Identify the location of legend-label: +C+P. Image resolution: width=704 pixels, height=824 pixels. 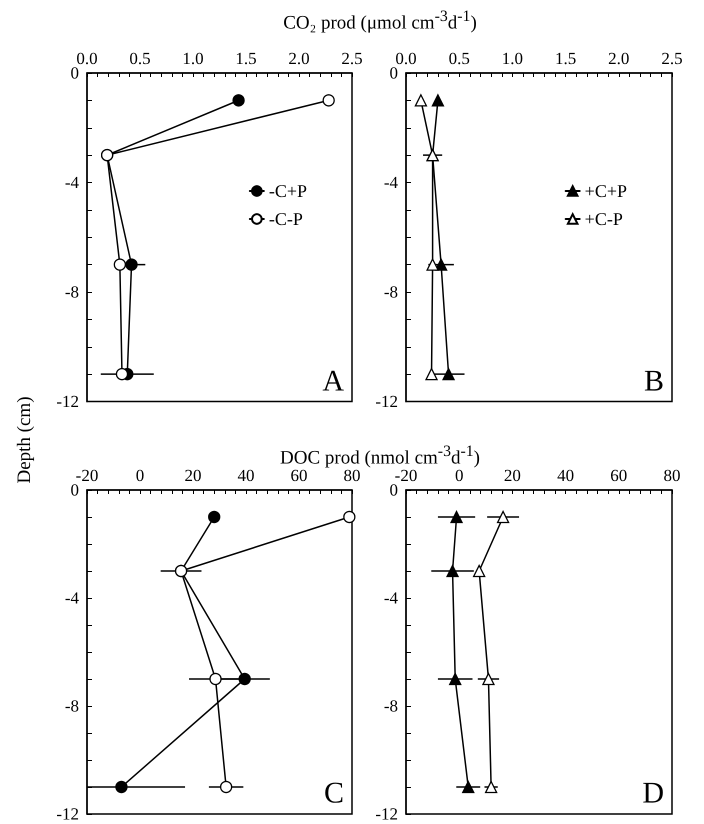
(606, 191).